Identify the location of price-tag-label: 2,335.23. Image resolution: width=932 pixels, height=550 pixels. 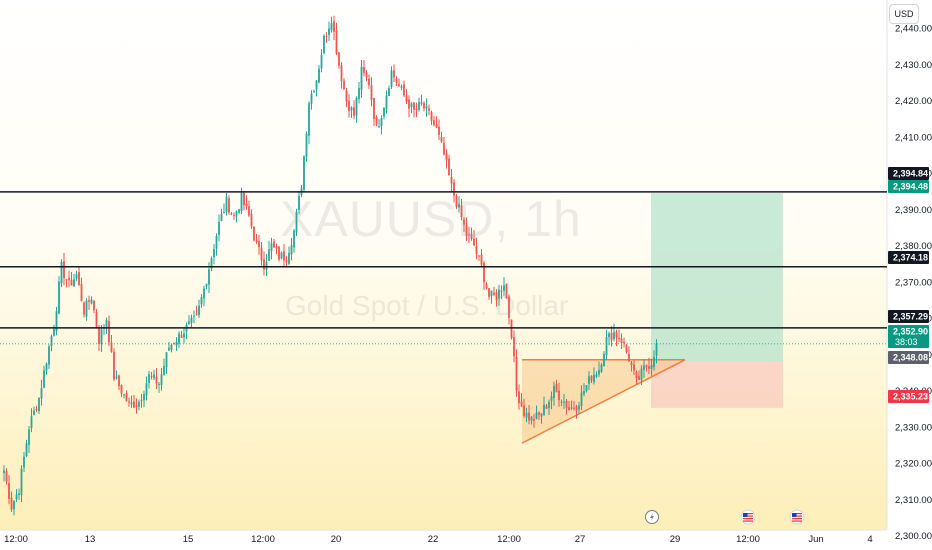
(910, 397).